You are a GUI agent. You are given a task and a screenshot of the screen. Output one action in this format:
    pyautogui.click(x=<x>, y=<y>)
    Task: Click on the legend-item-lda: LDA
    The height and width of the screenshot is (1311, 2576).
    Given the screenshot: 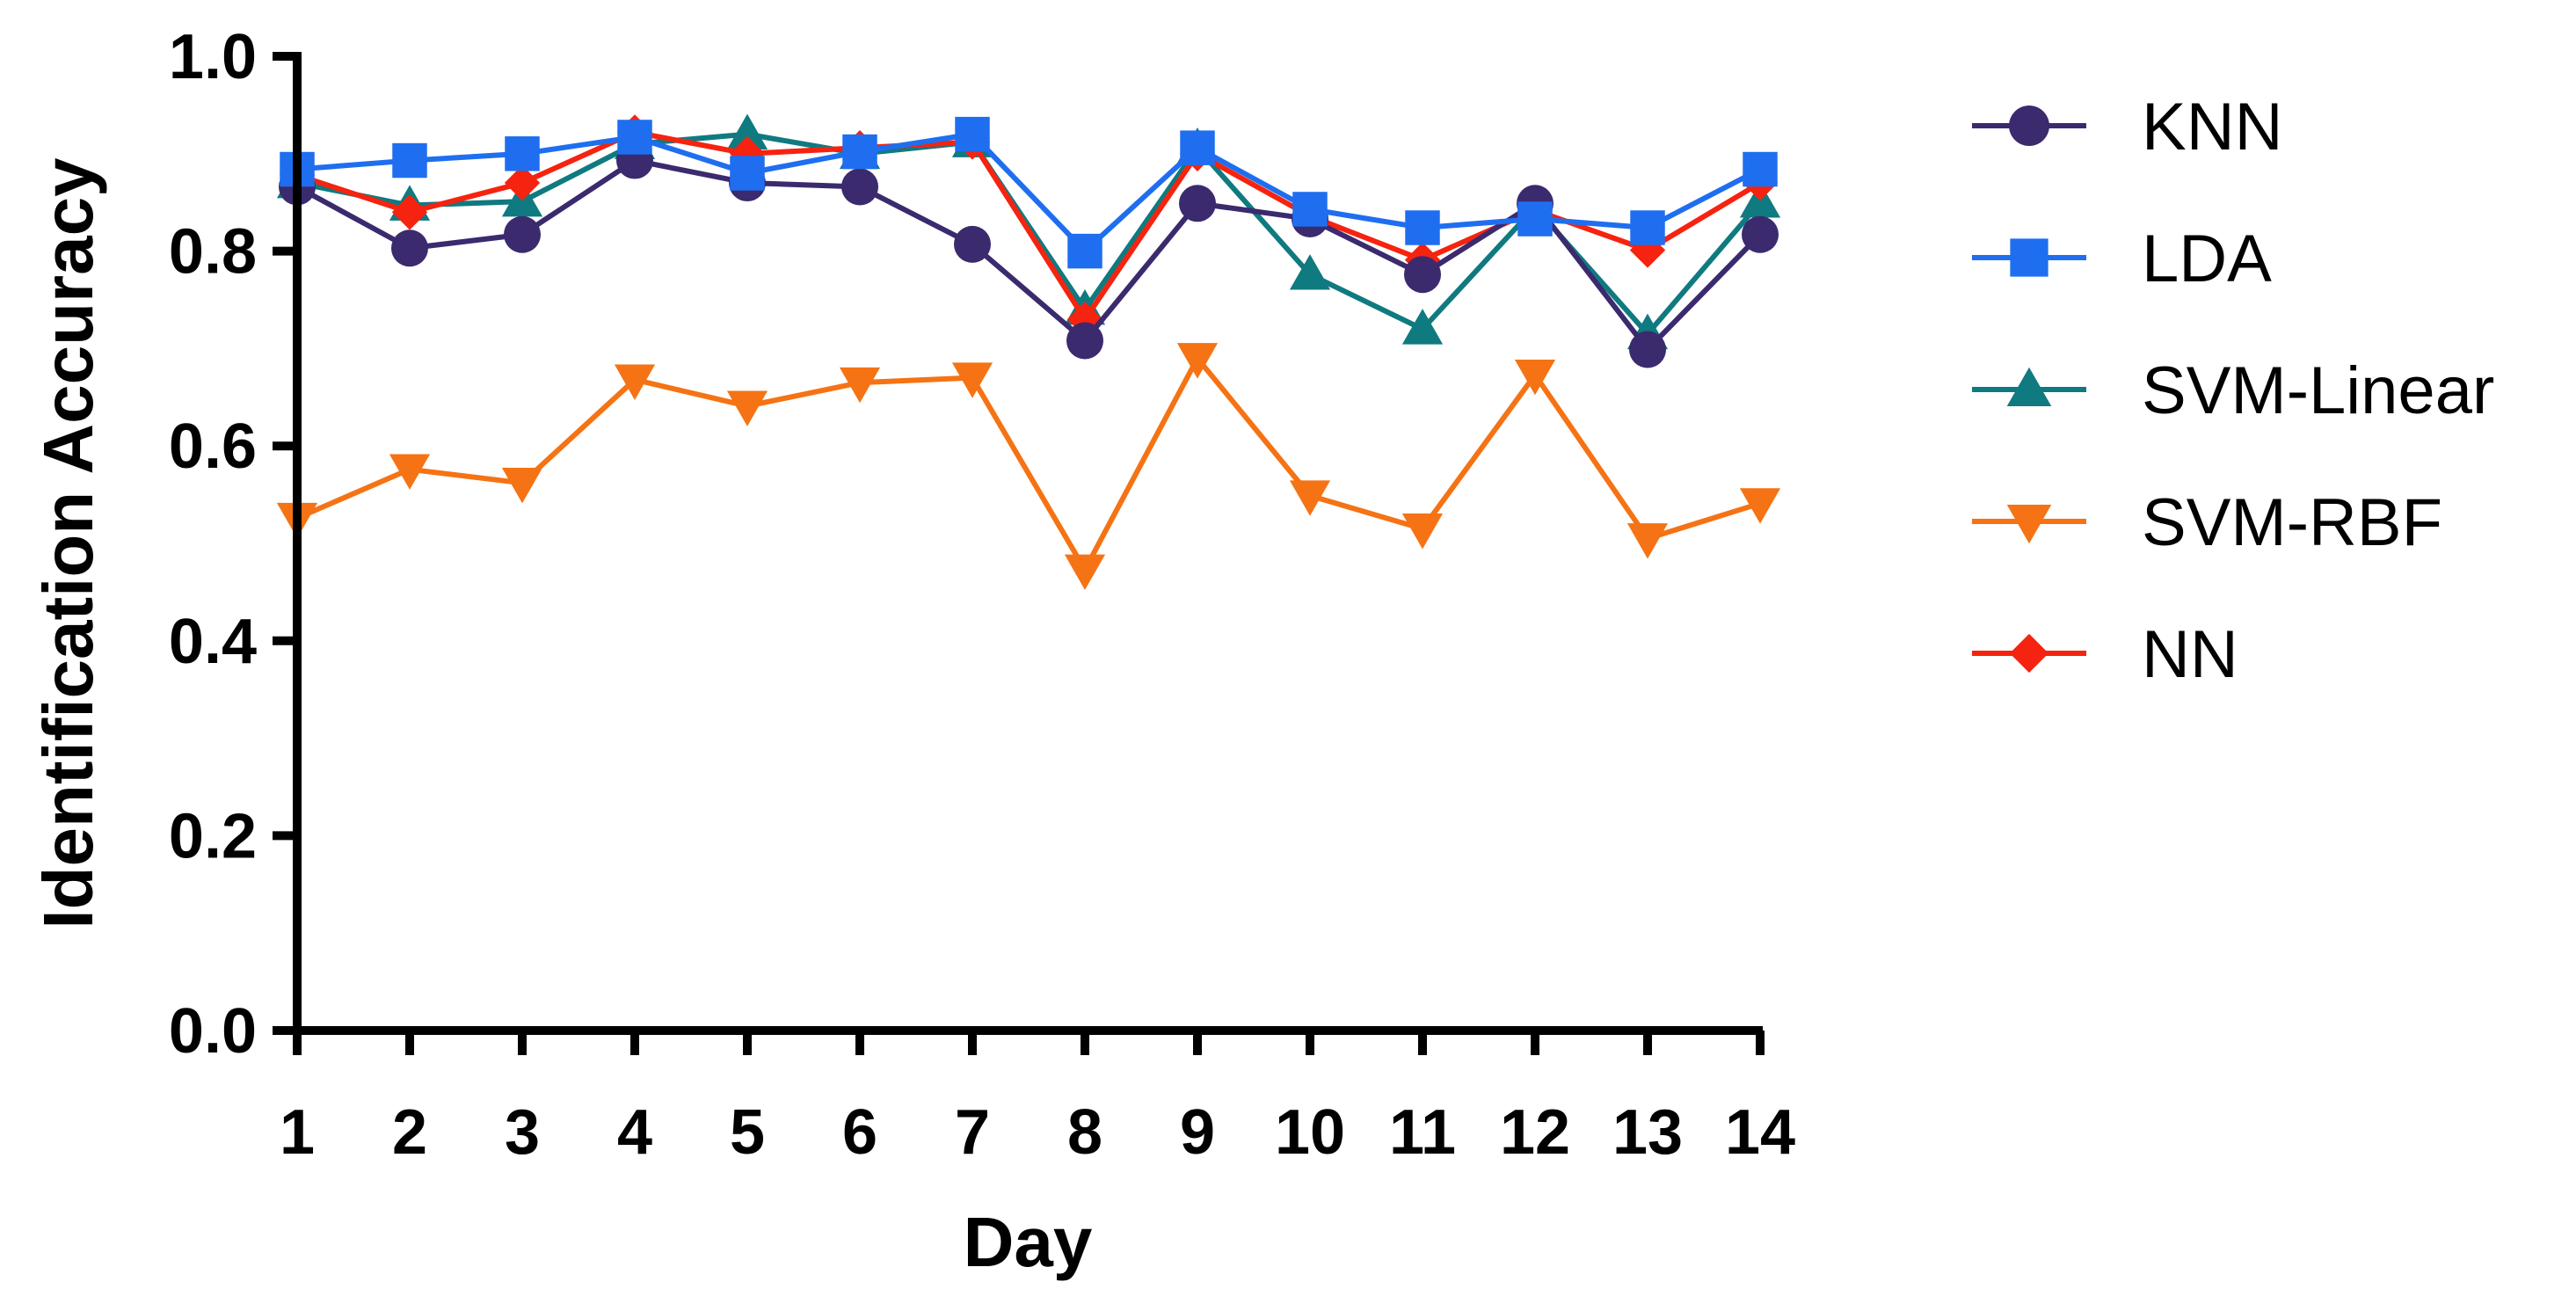 What is the action you would take?
    pyautogui.click(x=2122, y=259)
    